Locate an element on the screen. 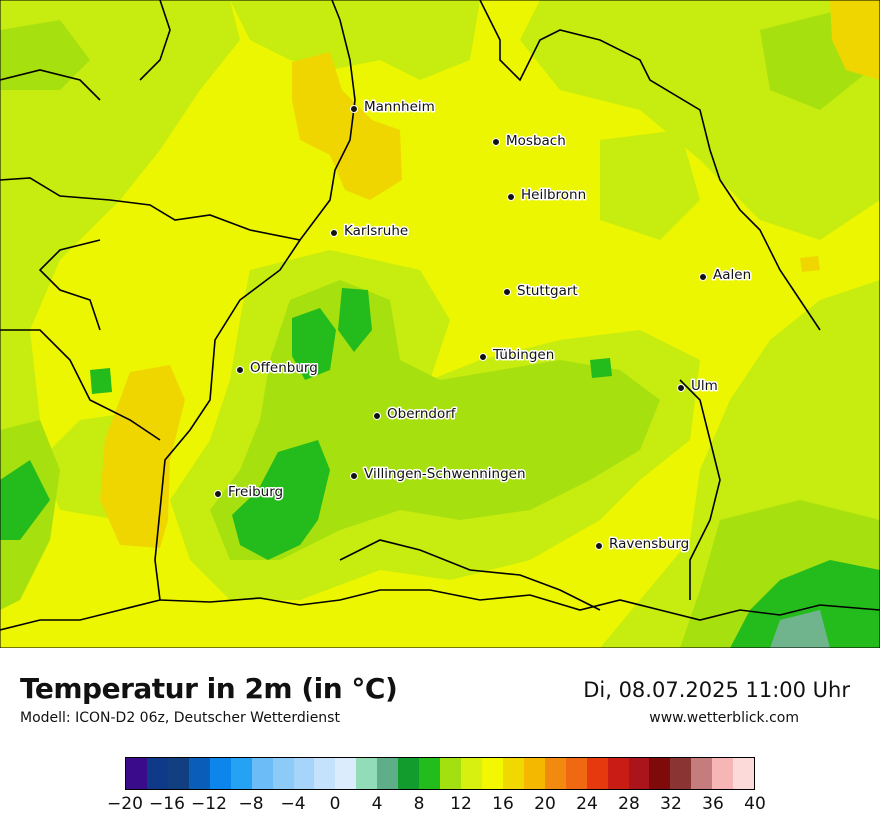  legend-tick-label: 12 is located at coordinates (461, 804).